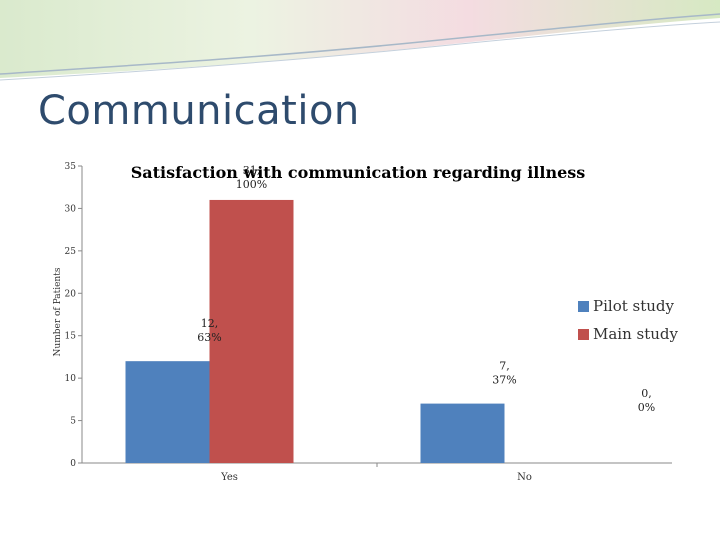 This screenshot has width=720, height=540. I want to click on data-label: 37%, so click(504, 380).